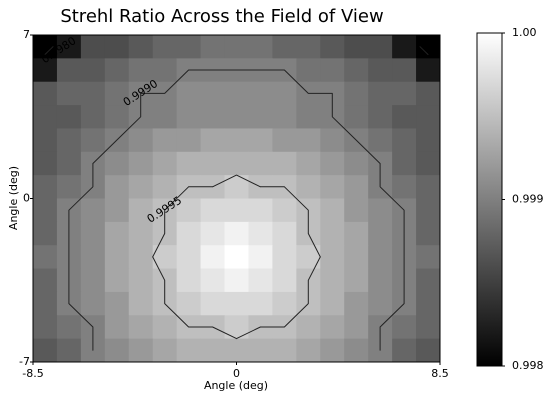  Describe the element at coordinates (236, 373) in the screenshot. I see `x-tick-label: 0` at that location.